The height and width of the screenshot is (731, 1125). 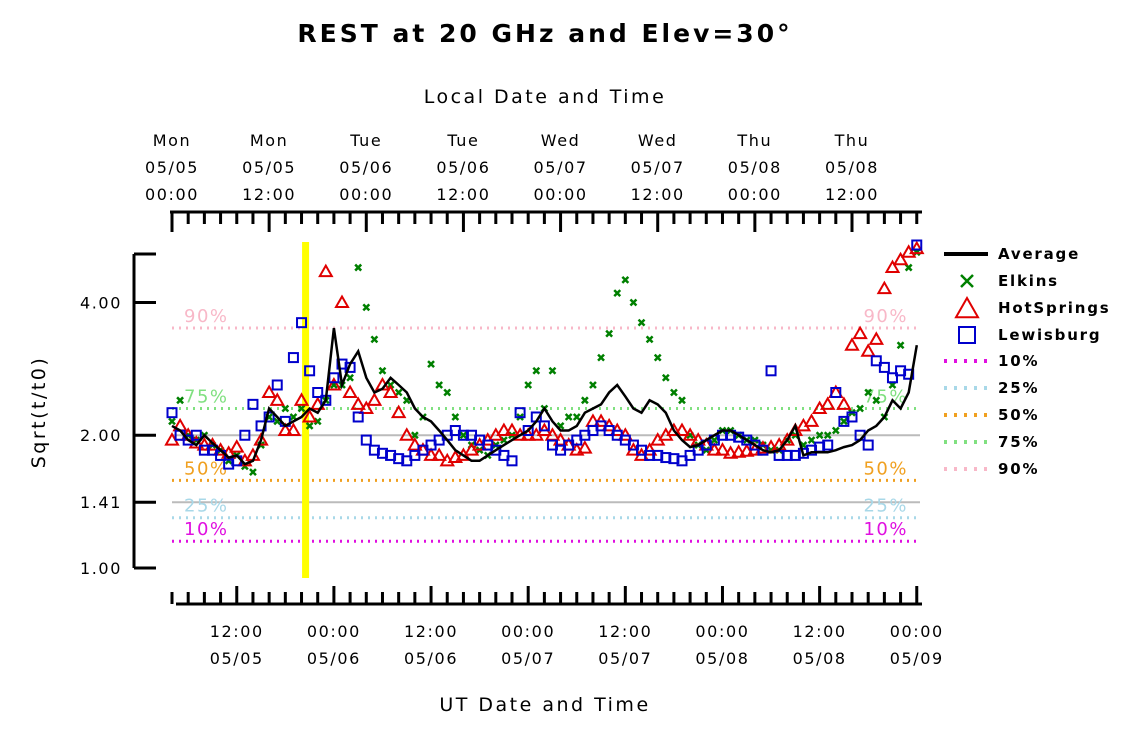 What do you see at coordinates (1028, 281) in the screenshot?
I see `legend-label: Elkins` at bounding box center [1028, 281].